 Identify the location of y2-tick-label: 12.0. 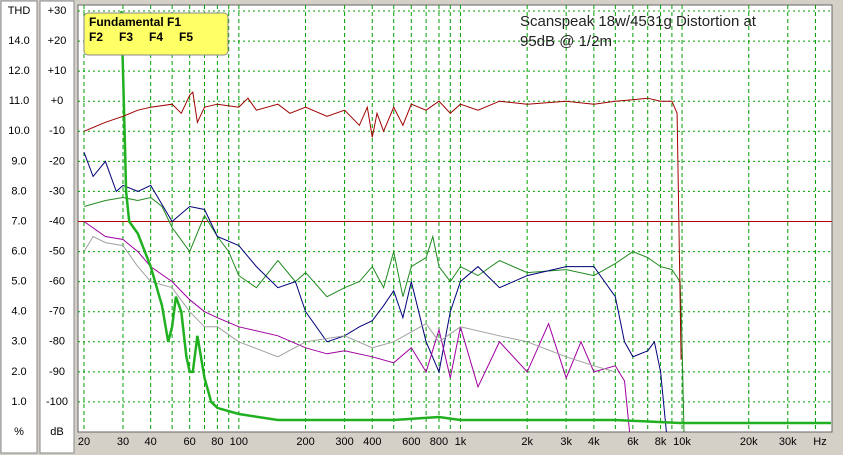
(18, 71).